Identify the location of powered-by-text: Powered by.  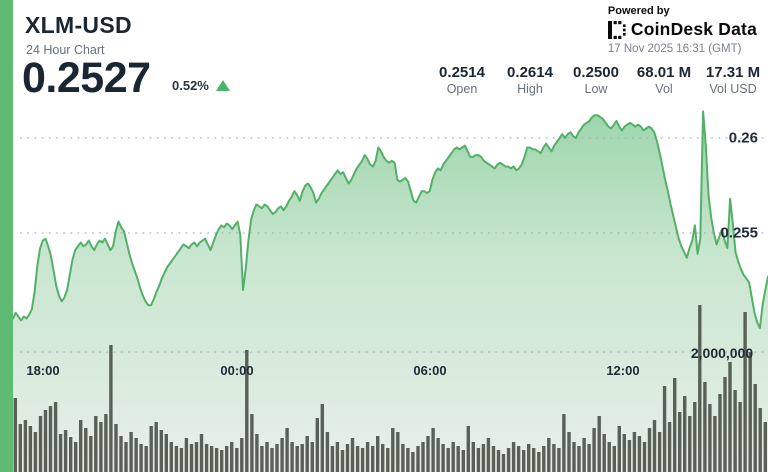
(638, 11).